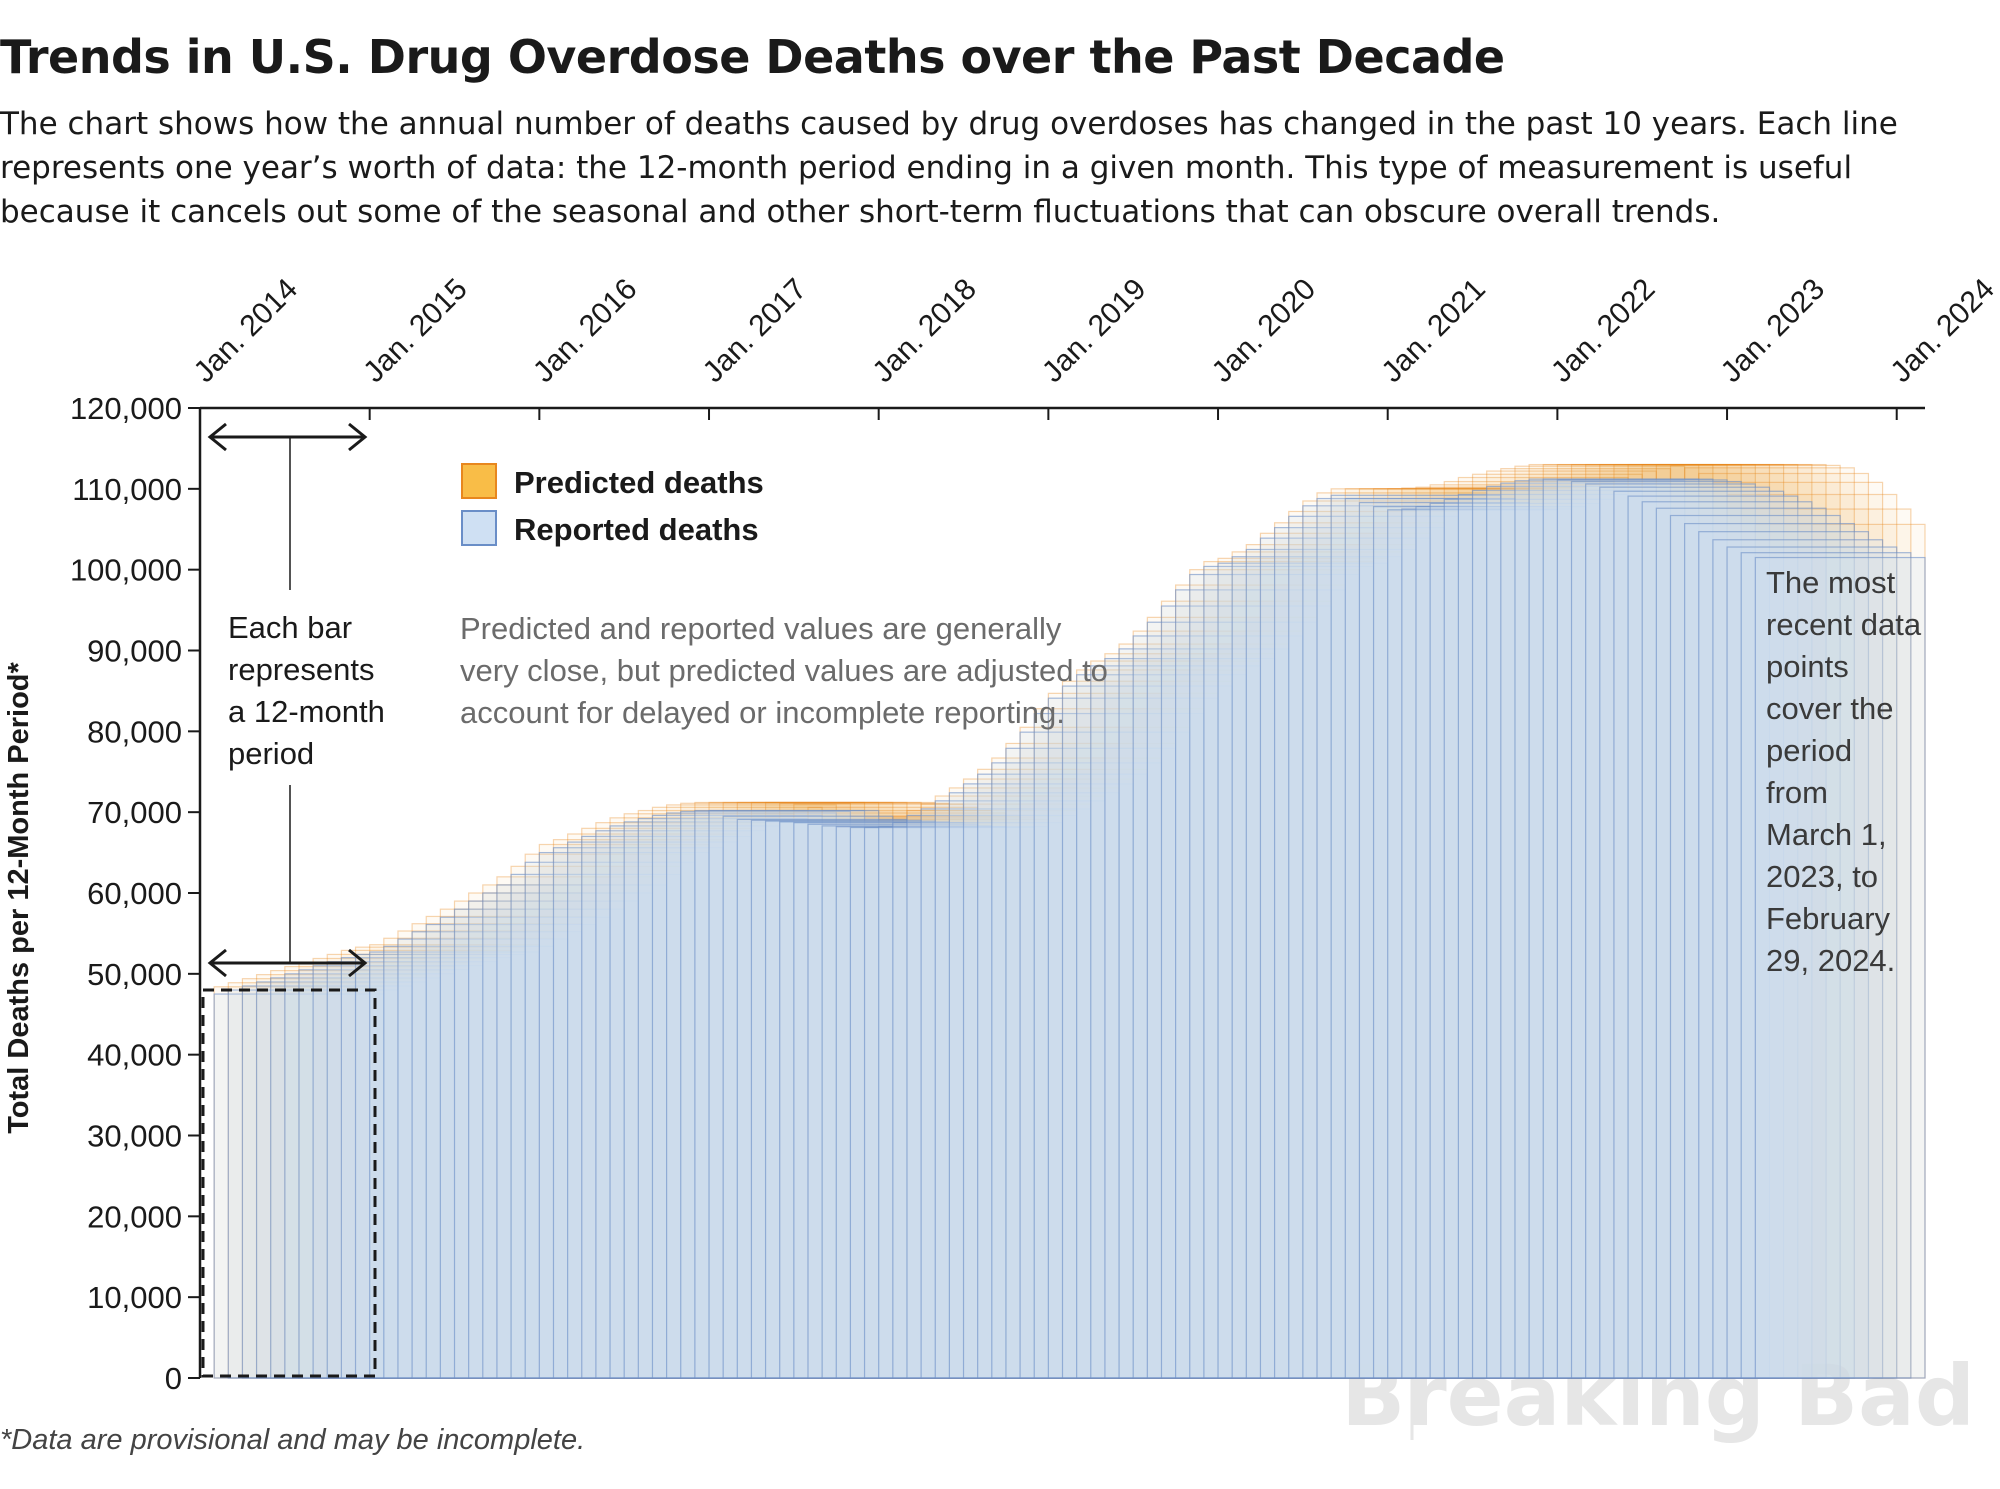 The width and height of the screenshot is (2000, 1489). I want to click on y-axis-title: Total Deaths per 12-Month Period*, so click(19, 897).